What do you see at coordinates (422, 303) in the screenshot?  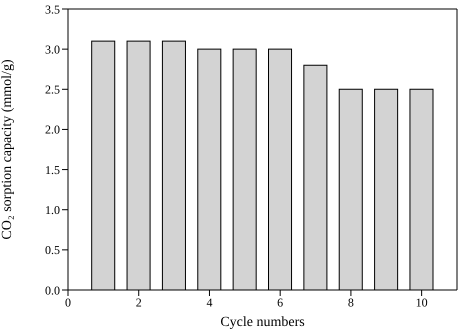 I see `x-tick-label: 10` at bounding box center [422, 303].